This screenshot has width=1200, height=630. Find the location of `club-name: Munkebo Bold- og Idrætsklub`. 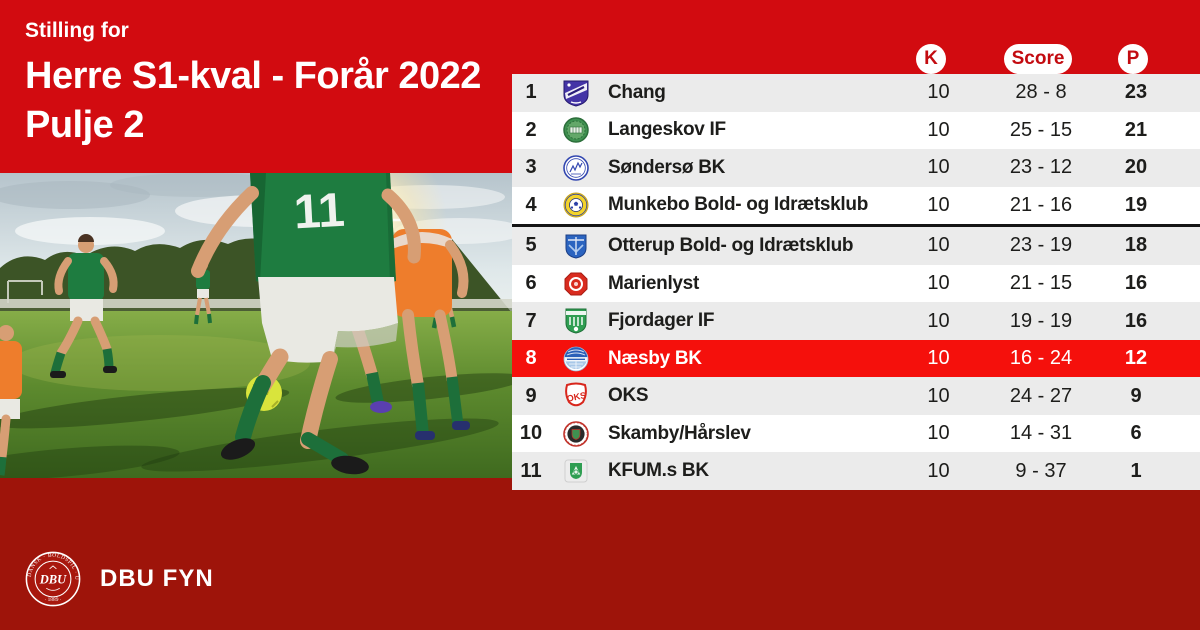

club-name: Munkebo Bold- og Idrætsklub is located at coordinates (738, 205).